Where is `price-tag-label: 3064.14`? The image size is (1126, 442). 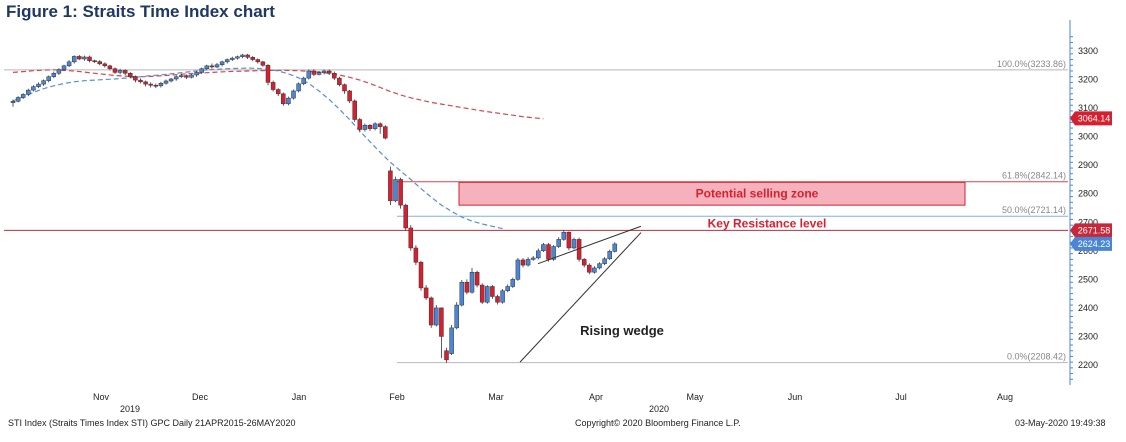
price-tag-label: 3064.14 is located at coordinates (1094, 118).